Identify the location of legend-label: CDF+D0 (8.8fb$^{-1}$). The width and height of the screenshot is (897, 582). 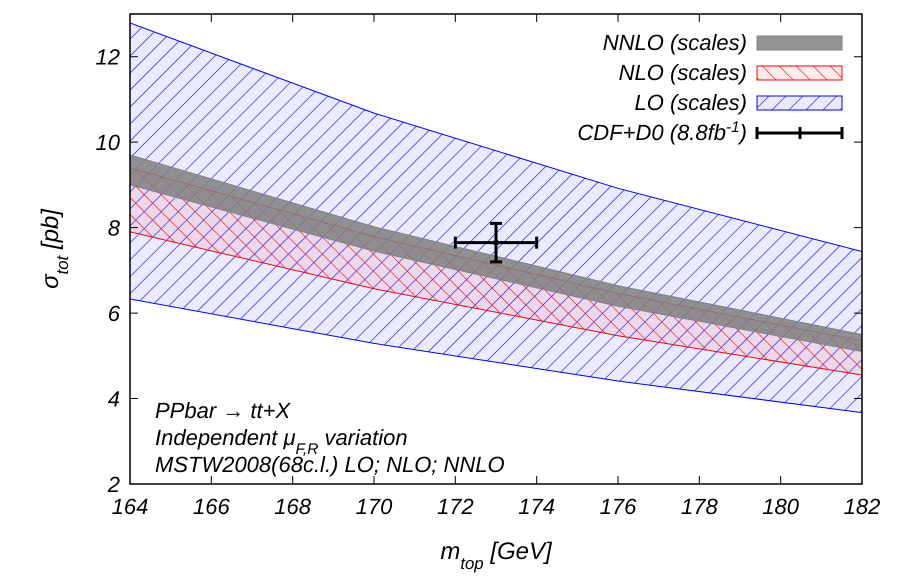
(662, 131).